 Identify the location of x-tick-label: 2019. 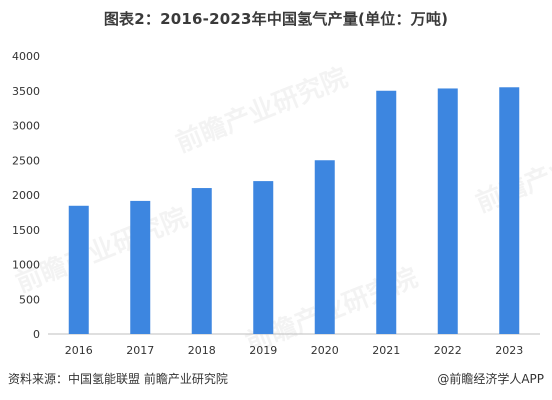
(263, 350).